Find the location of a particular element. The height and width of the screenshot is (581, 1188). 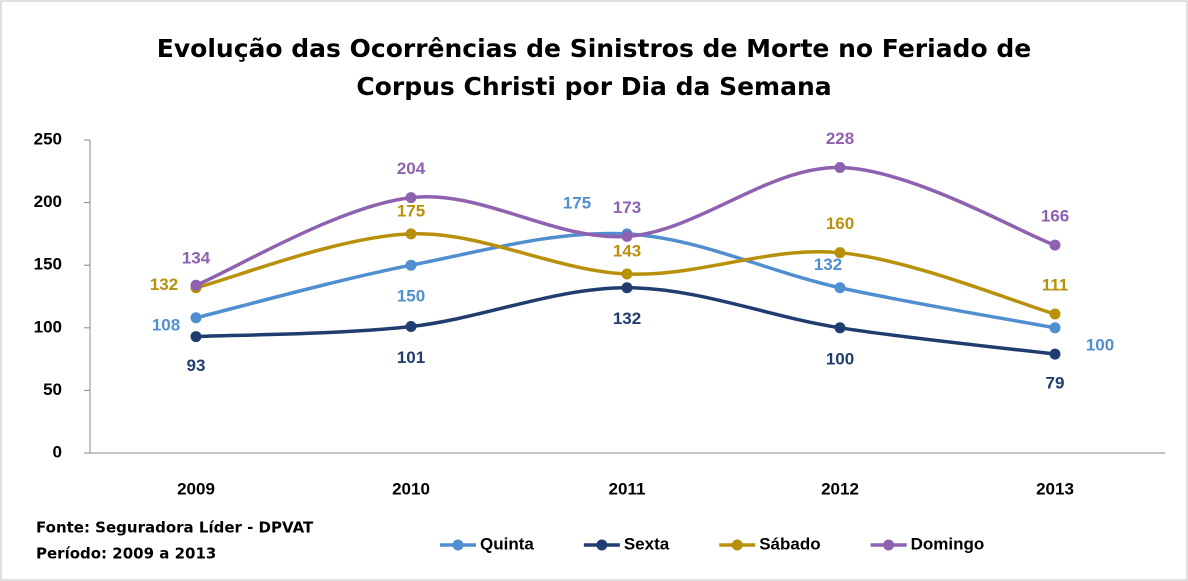

x-tick-label: 2011 is located at coordinates (627, 488).